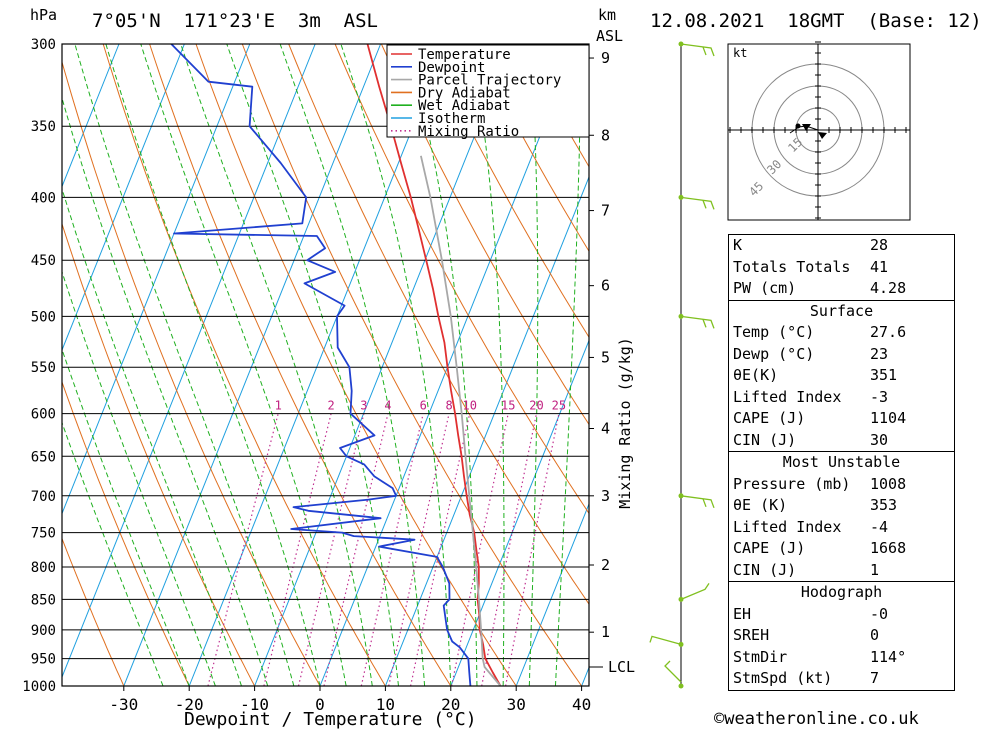 This screenshot has height=733, width=1000. Describe the element at coordinates (450, 704) in the screenshot. I see `x-tick-label: 20` at that location.